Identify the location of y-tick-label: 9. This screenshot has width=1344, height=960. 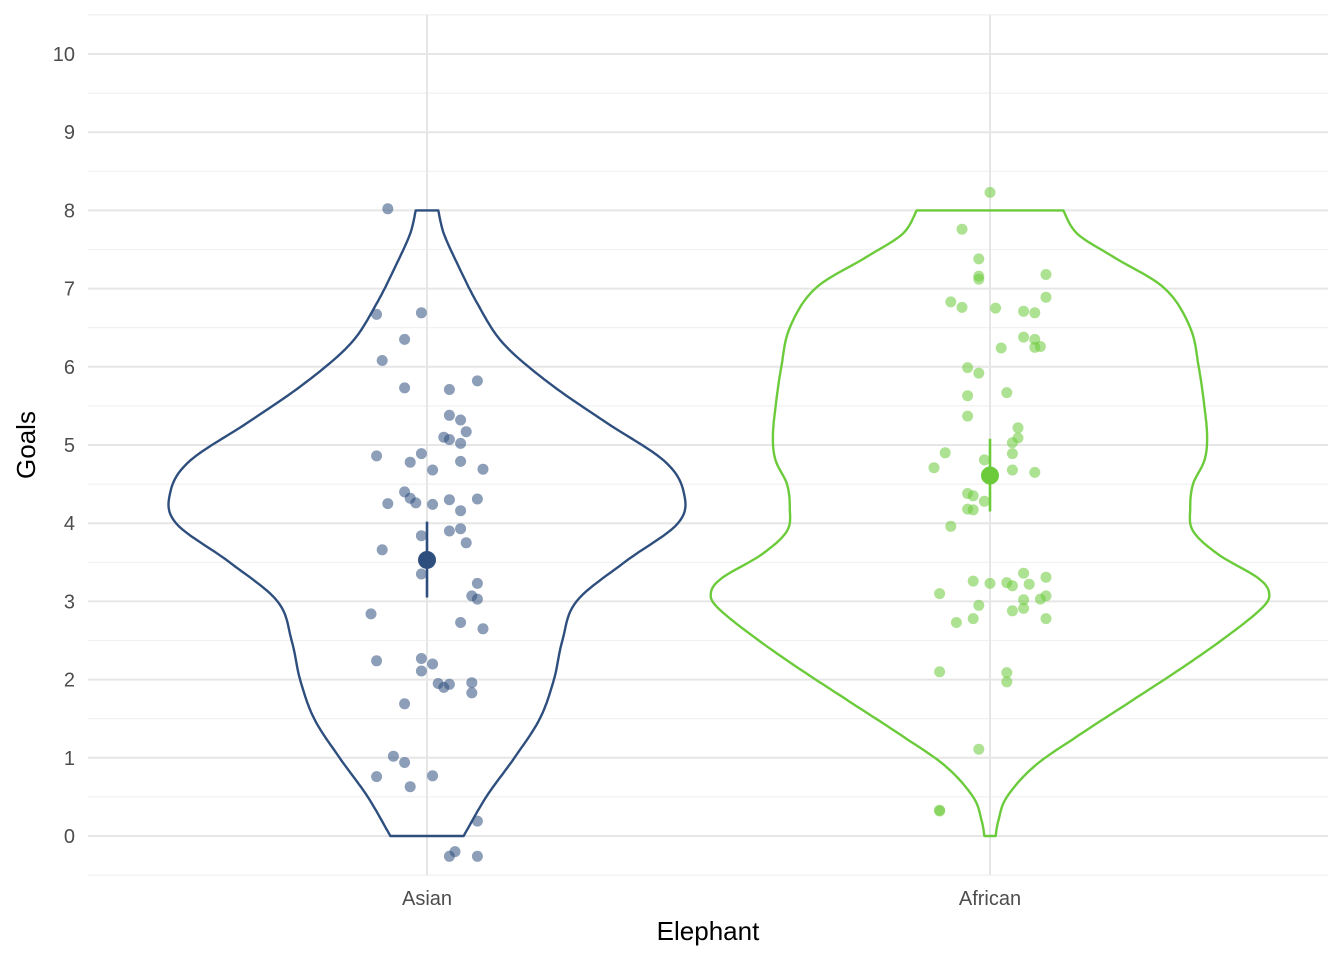
(69, 133).